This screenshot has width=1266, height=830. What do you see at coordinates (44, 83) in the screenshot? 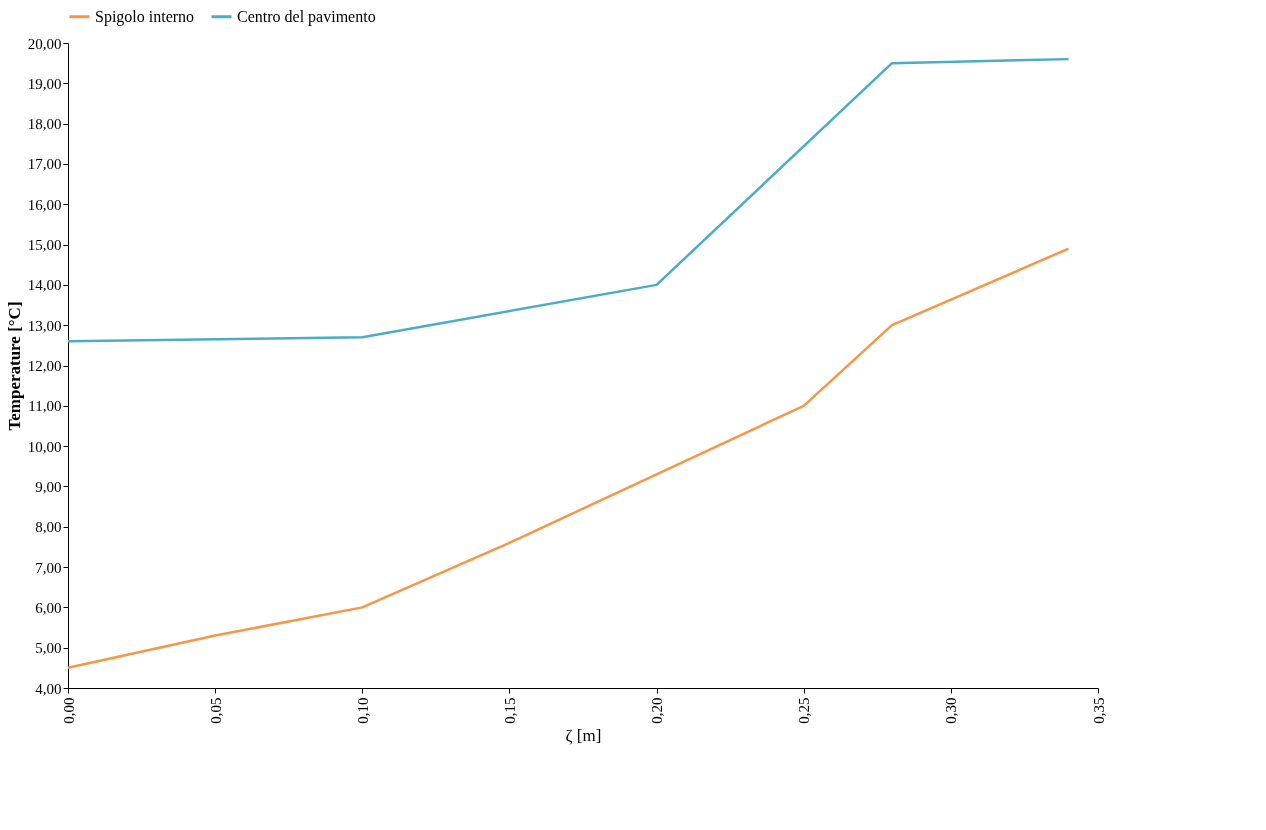
I see `y-tick-label: 19,00` at bounding box center [44, 83].